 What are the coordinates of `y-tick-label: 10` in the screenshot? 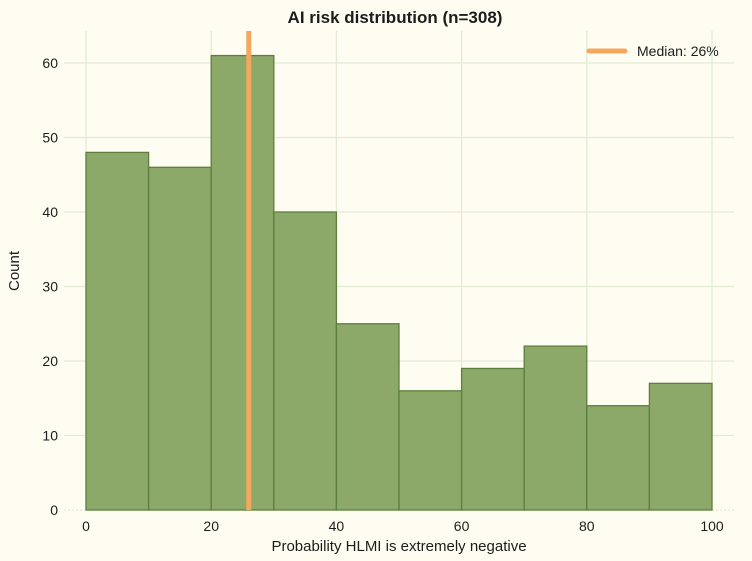 It's located at (50, 436).